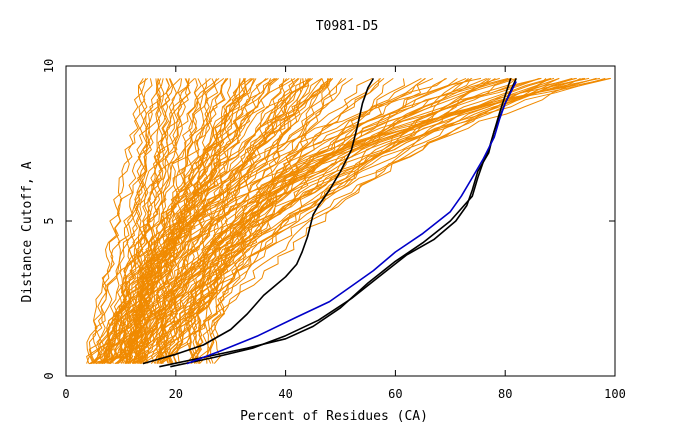 The width and height of the screenshot is (680, 440). What do you see at coordinates (285, 394) in the screenshot?
I see `x-tick-label: 40` at bounding box center [285, 394].